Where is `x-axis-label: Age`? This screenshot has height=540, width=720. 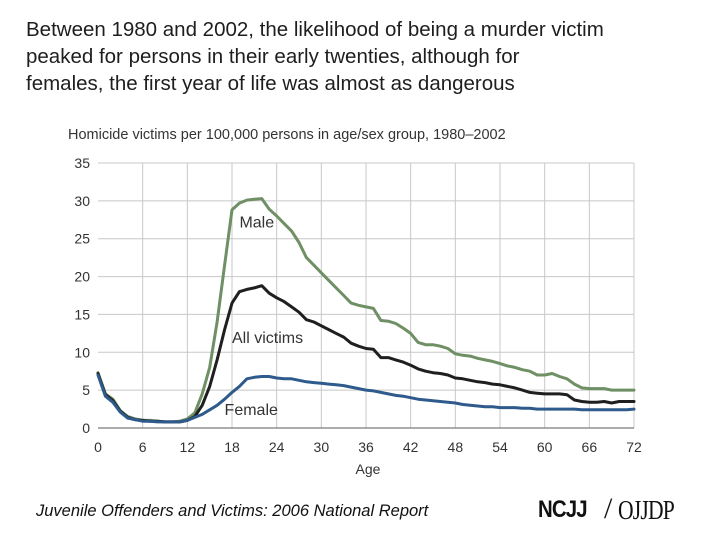 x-axis-label: Age is located at coordinates (368, 469).